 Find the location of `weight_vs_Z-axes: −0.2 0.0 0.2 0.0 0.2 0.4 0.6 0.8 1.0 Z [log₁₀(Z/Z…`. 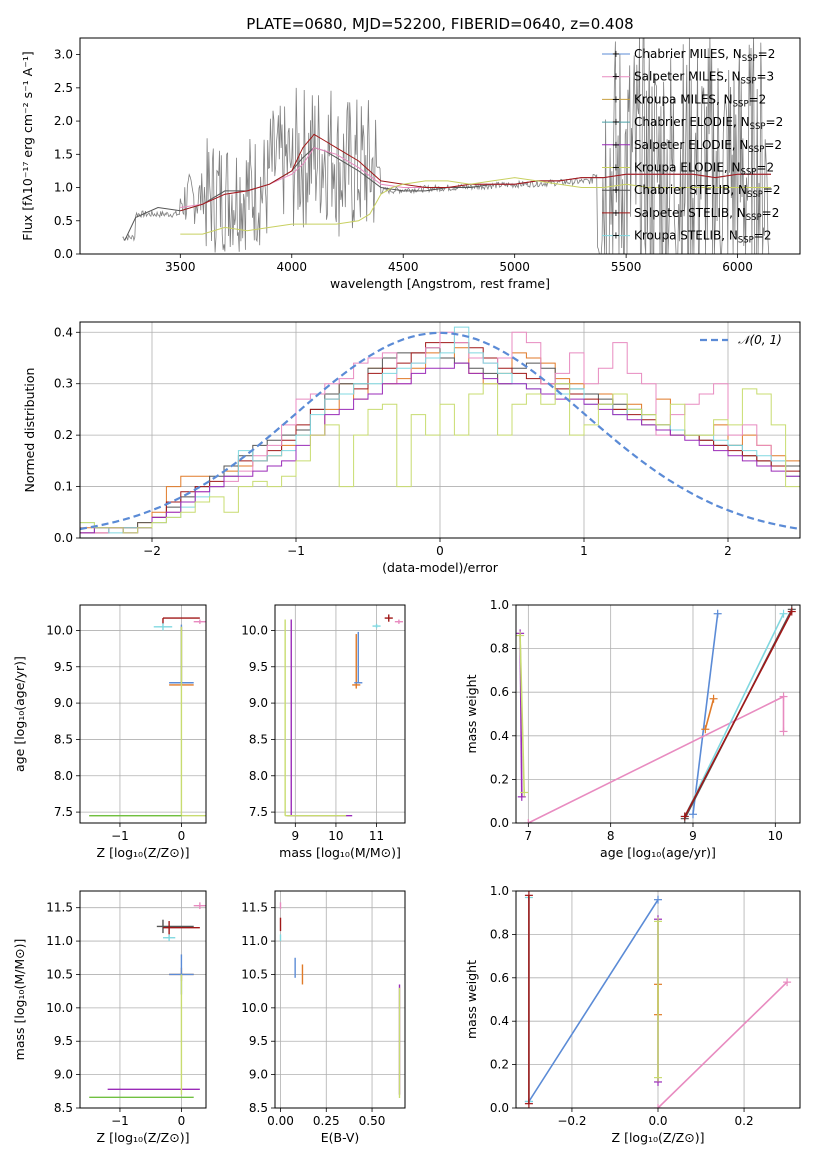

weight_vs_Z-axes: −0.2 0.0 0.2 0.0 0.2 0.4 0.6 0.8 1.0 Z [log₁₀(Z/Z… is located at coordinates (632, 1014).